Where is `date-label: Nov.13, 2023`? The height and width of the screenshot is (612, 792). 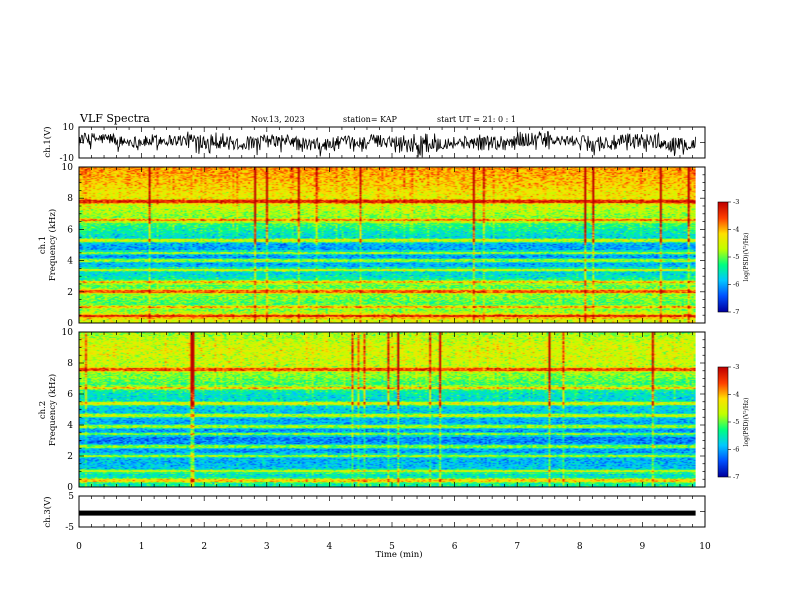
date-label: Nov.13, 2023 is located at coordinates (278, 119).